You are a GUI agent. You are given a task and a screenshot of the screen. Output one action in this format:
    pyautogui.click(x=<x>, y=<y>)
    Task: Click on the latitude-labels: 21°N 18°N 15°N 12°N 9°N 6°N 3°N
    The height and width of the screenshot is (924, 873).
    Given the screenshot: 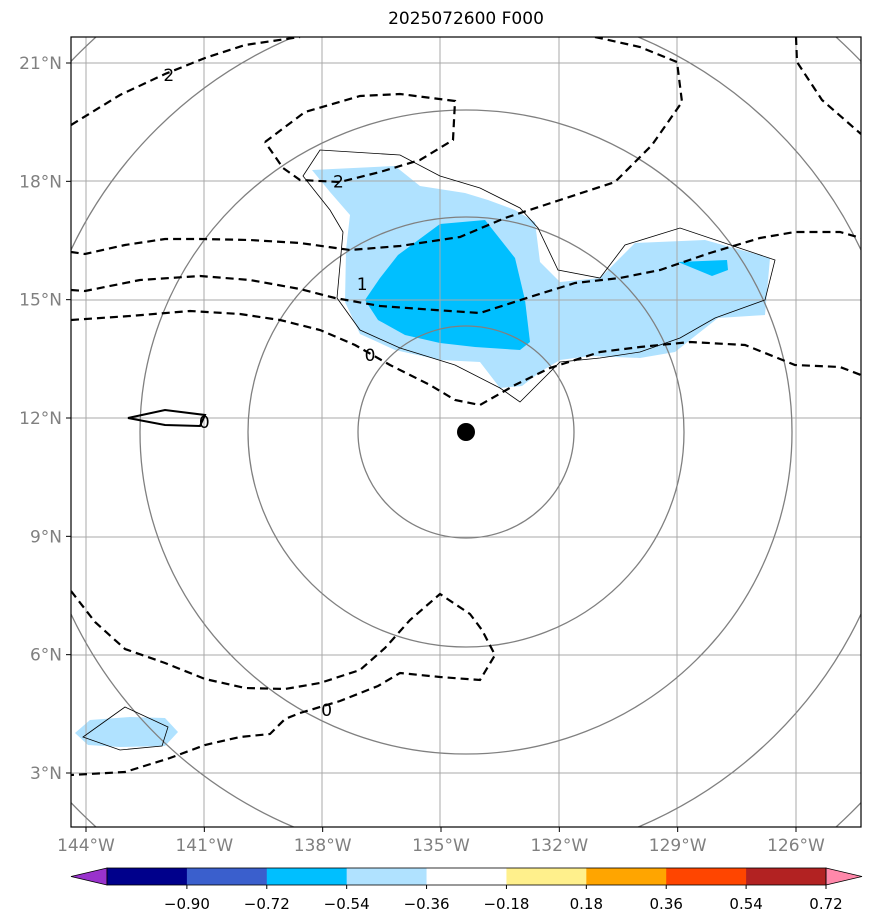 What is the action you would take?
    pyautogui.click(x=45, y=419)
    